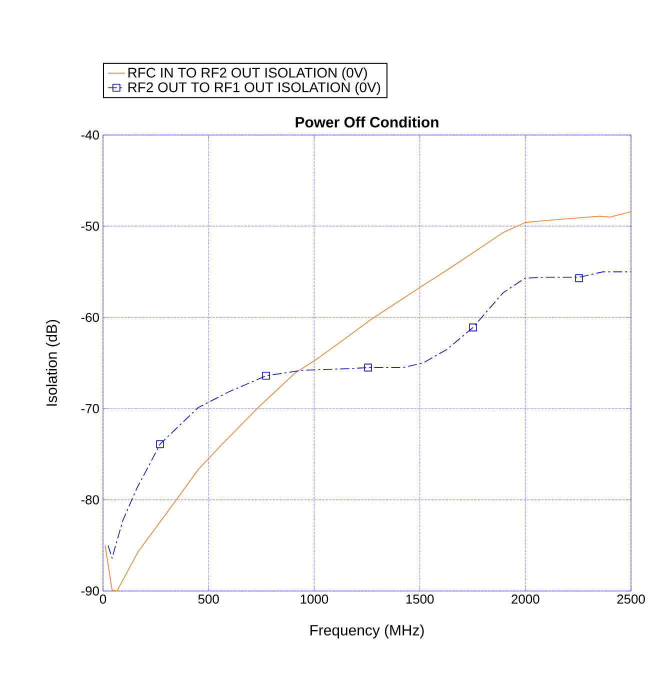 The height and width of the screenshot is (673, 668). What do you see at coordinates (367, 122) in the screenshot?
I see `chart-title: Power Off Condition` at bounding box center [367, 122].